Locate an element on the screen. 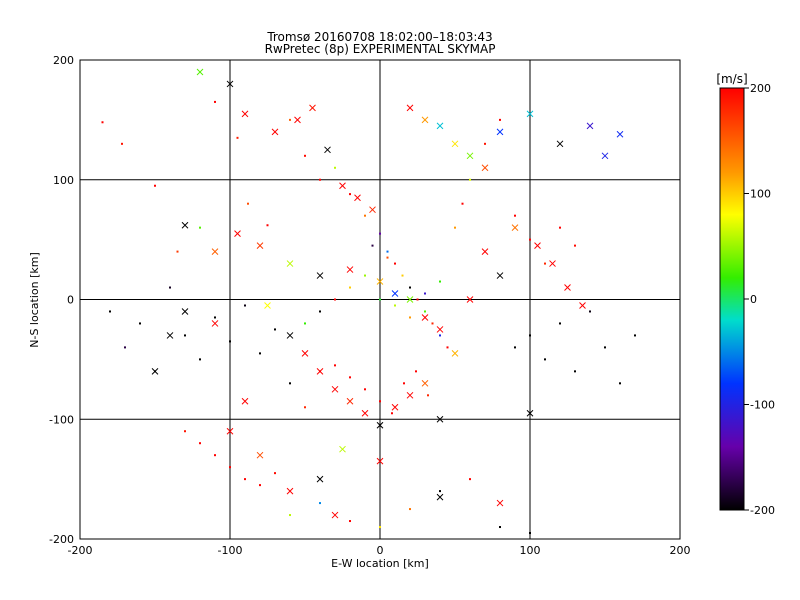 The height and width of the screenshot is (600, 800). colorbar-tick-label: -200 is located at coordinates (762, 510).